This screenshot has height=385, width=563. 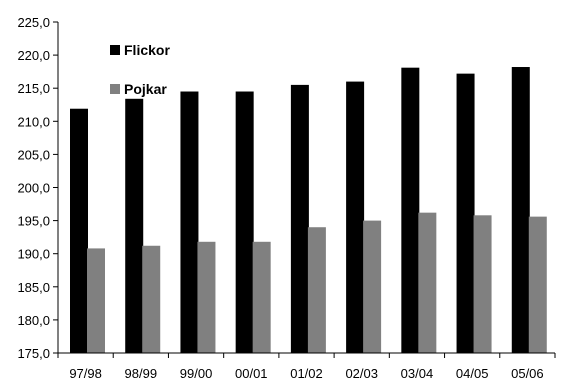 What do you see at coordinates (140, 69) in the screenshot?
I see `legend: Flickor Pojkar` at bounding box center [140, 69].